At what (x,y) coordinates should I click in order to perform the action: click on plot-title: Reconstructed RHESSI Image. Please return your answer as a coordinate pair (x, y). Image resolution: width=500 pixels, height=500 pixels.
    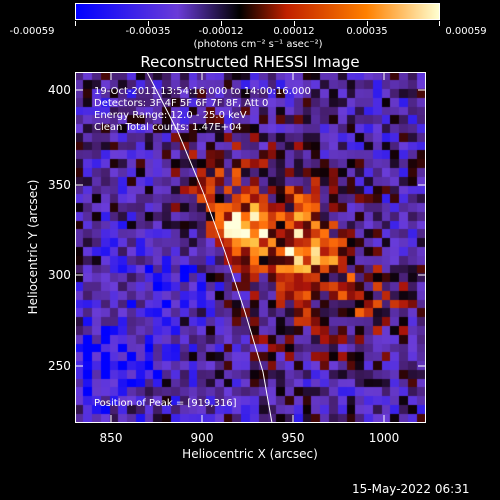
    Looking at the image, I should click on (250, 62).